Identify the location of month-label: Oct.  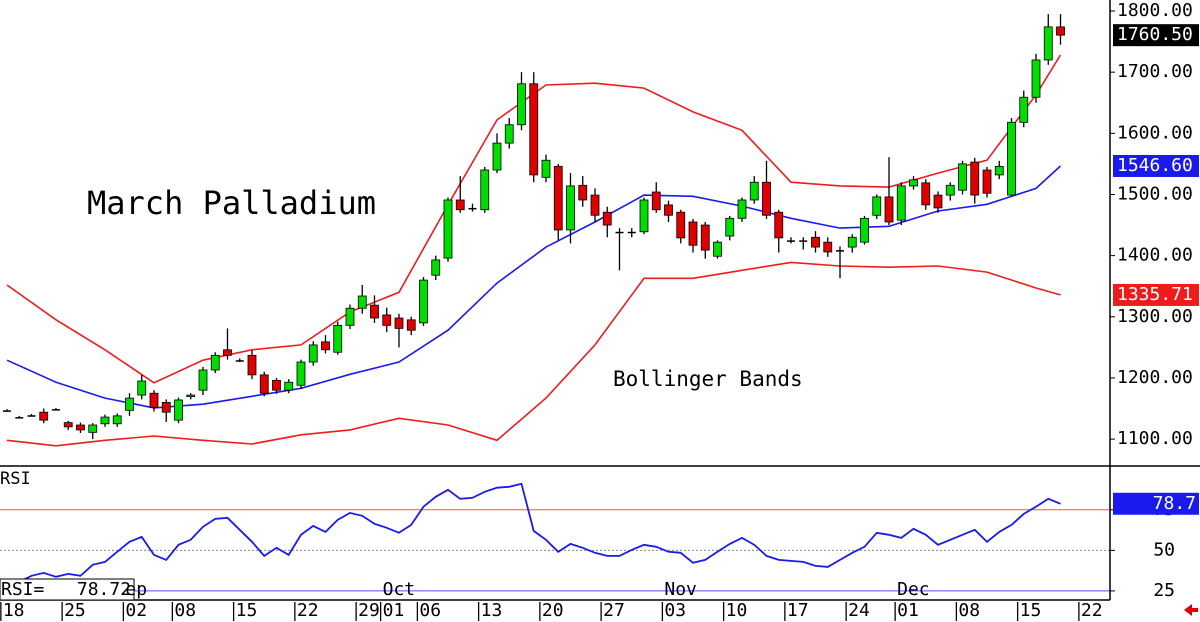
(399, 589).